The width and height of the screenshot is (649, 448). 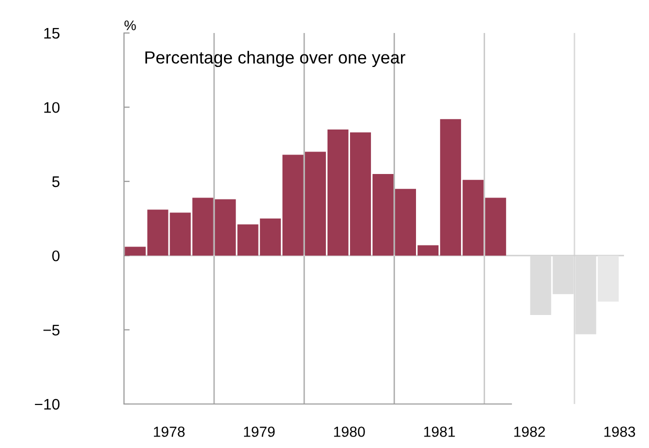 I want to click on x-tick-label: 1983, so click(x=620, y=431).